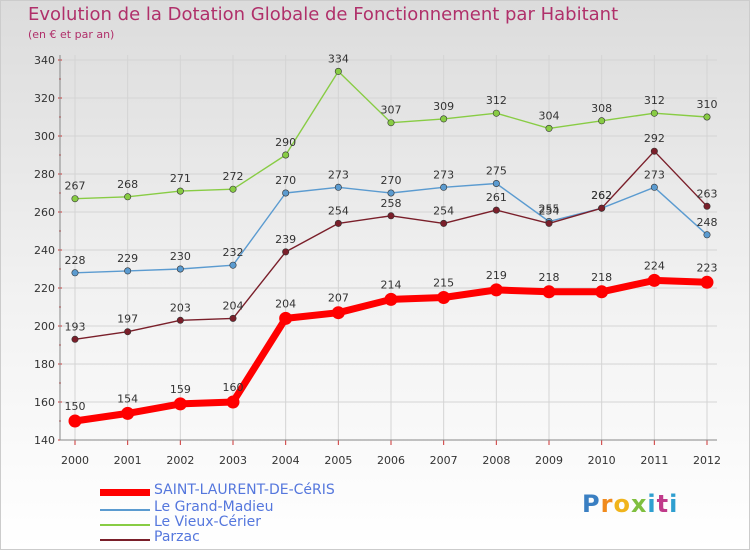  What do you see at coordinates (601, 108) in the screenshot?
I see `data-label: 308` at bounding box center [601, 108].